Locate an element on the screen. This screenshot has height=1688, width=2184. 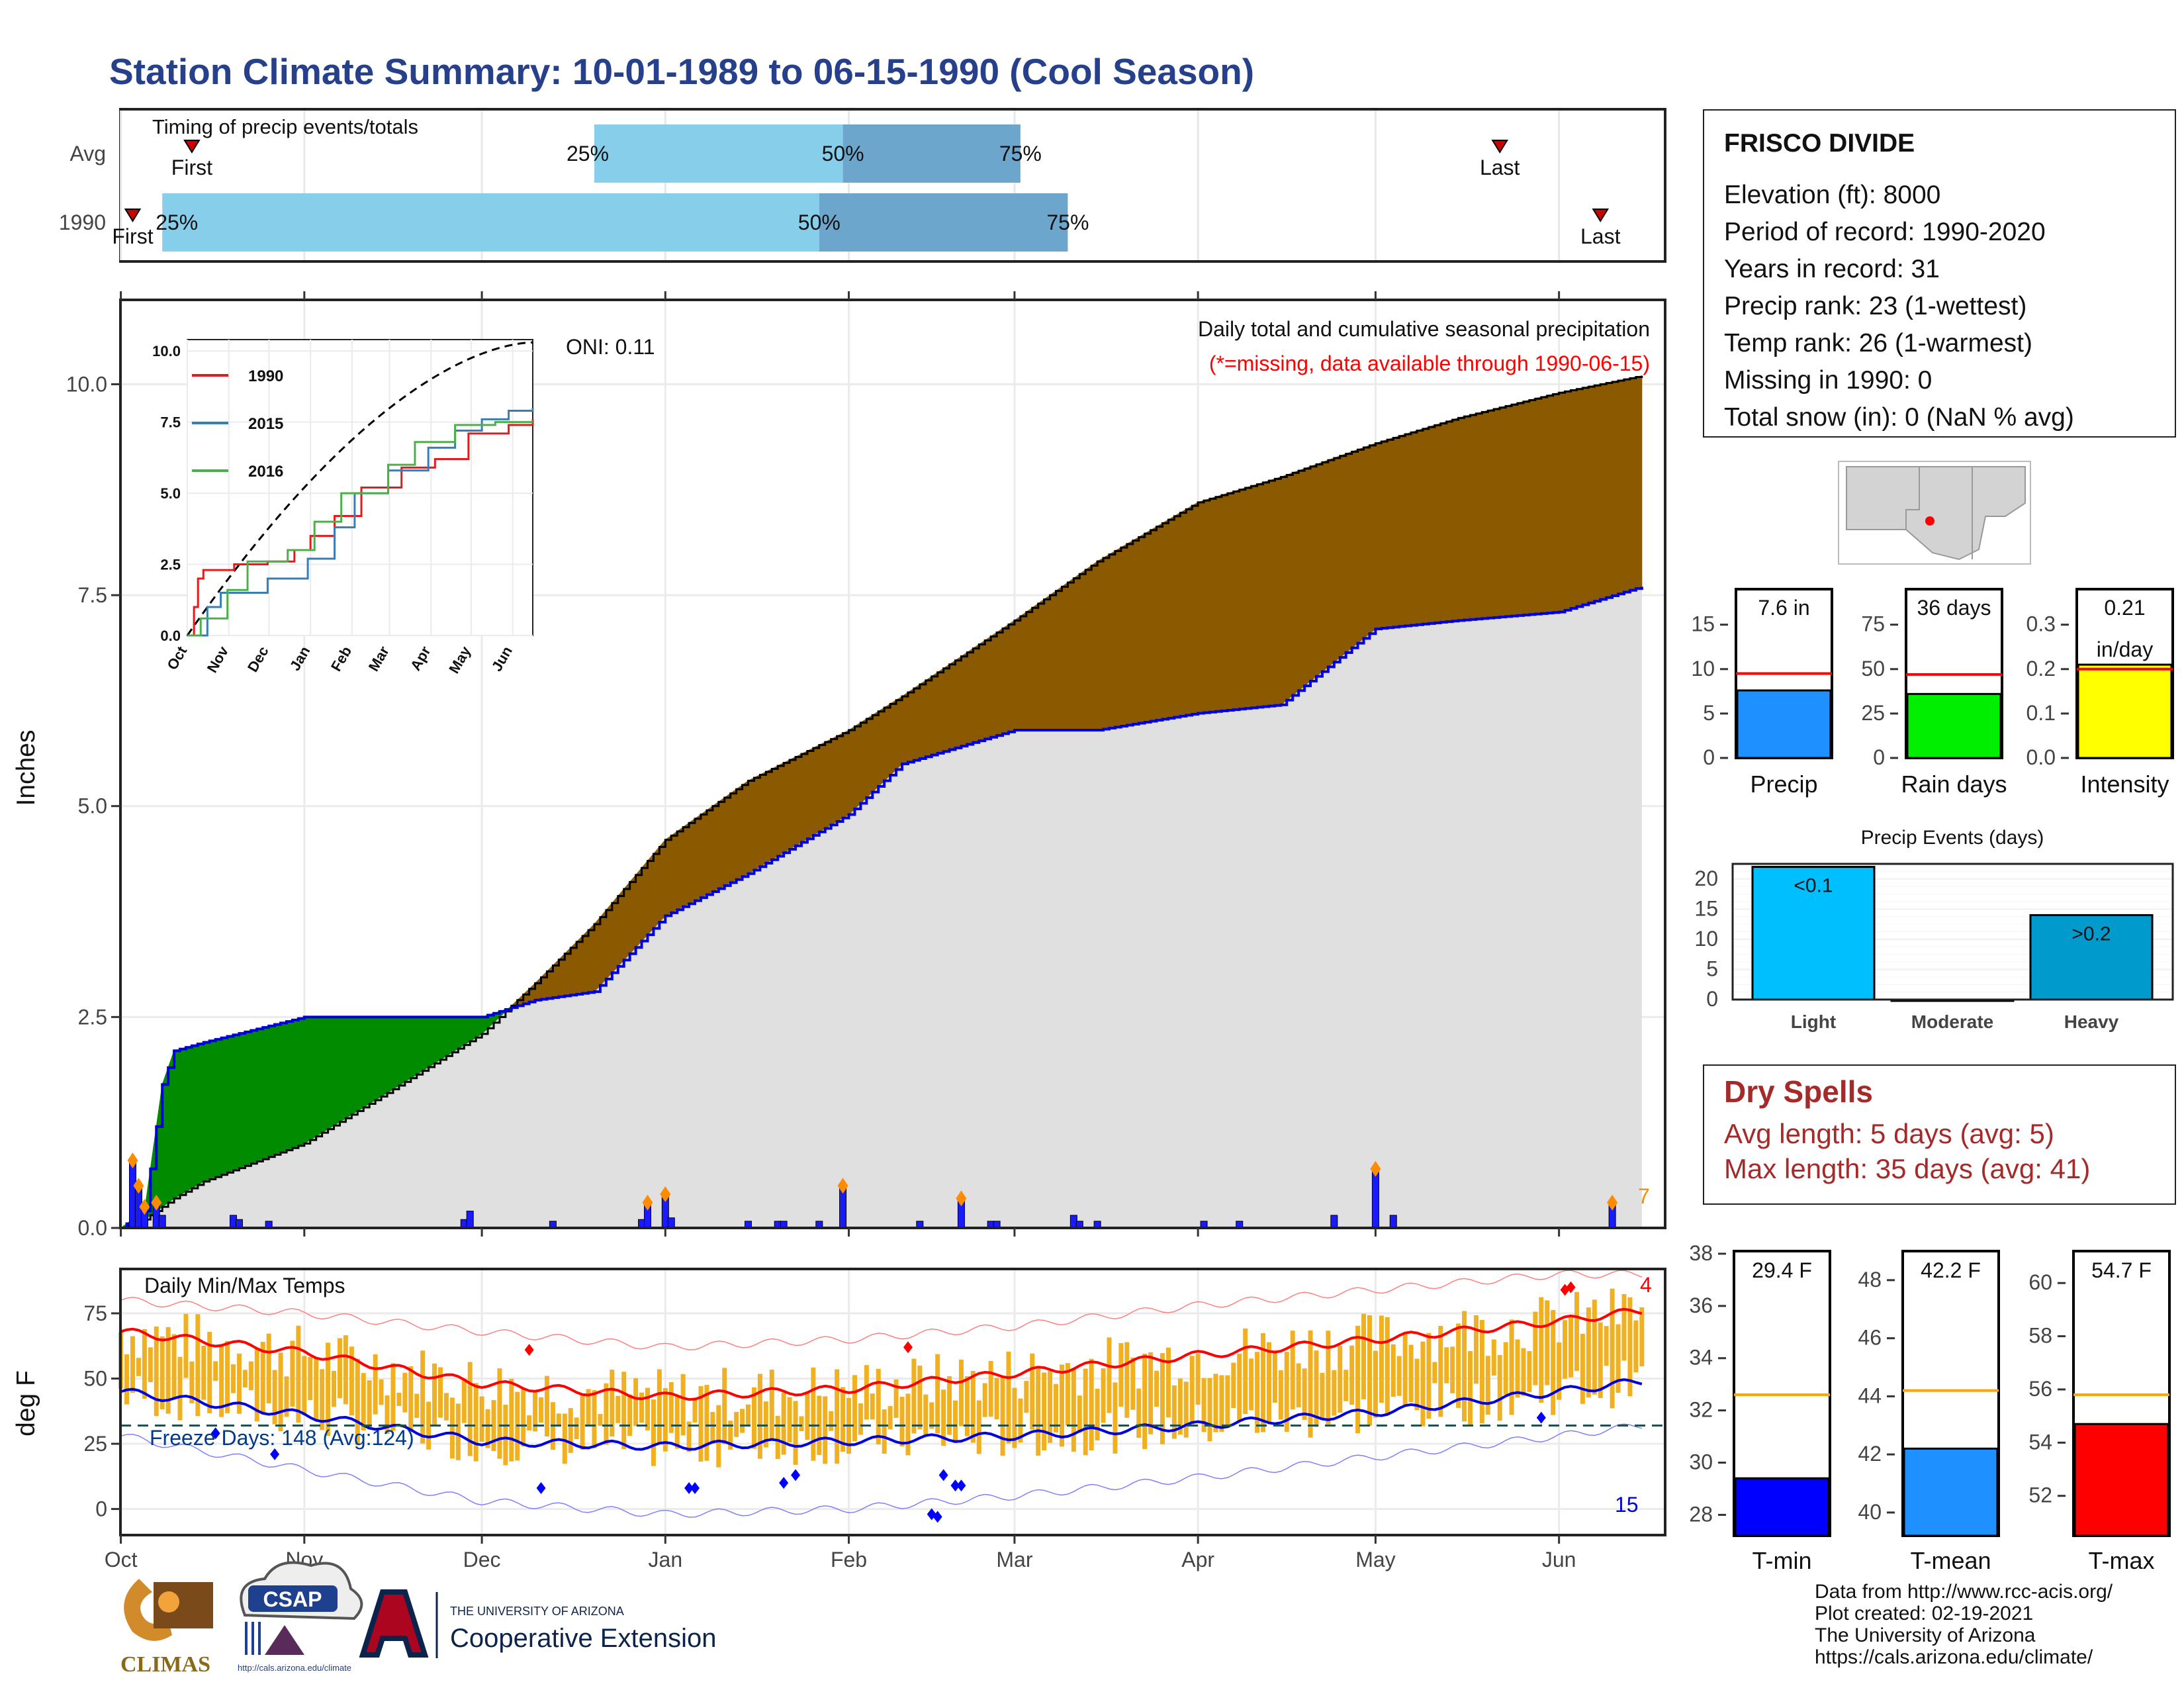
mini-bar-tick: 10 is located at coordinates (1703, 668).